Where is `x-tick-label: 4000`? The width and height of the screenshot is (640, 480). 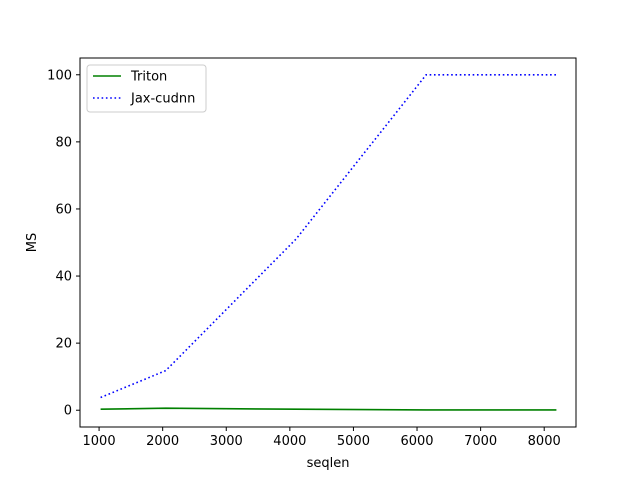
x-tick-label: 4000 is located at coordinates (289, 441).